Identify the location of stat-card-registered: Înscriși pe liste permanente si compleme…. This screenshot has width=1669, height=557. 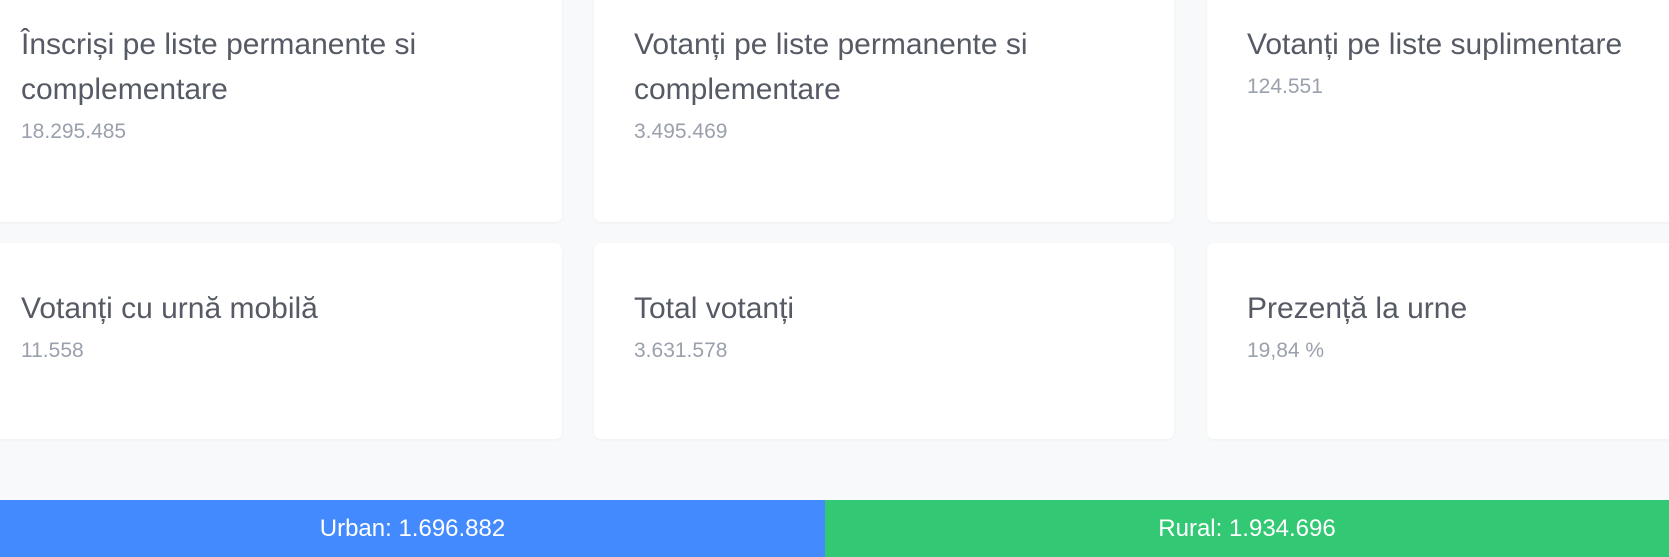
(281, 111).